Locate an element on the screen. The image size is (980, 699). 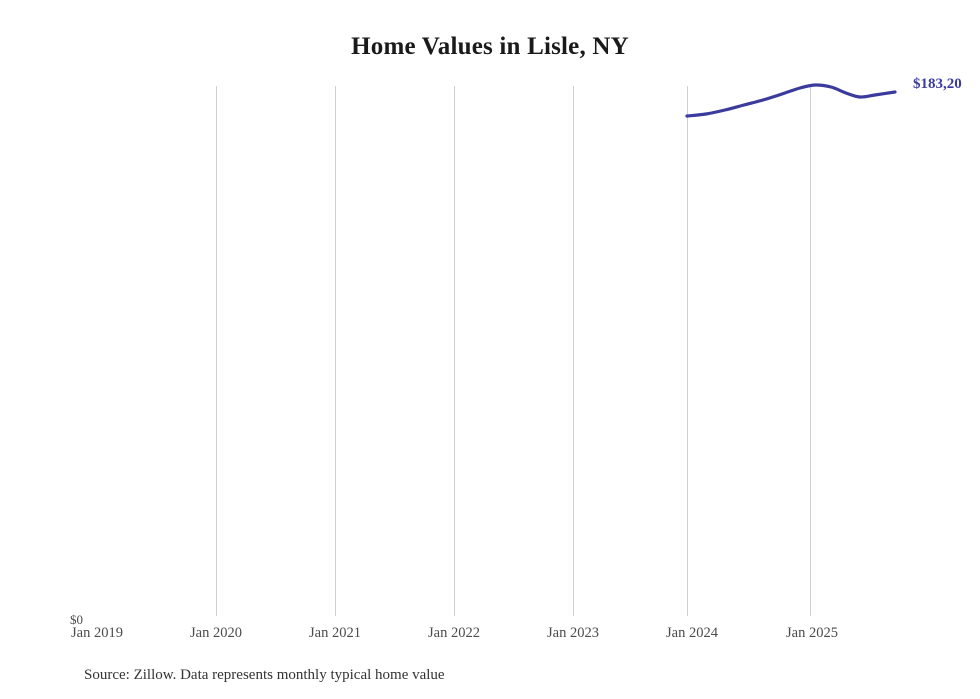
gridline-jan-2023 is located at coordinates (573, 351).